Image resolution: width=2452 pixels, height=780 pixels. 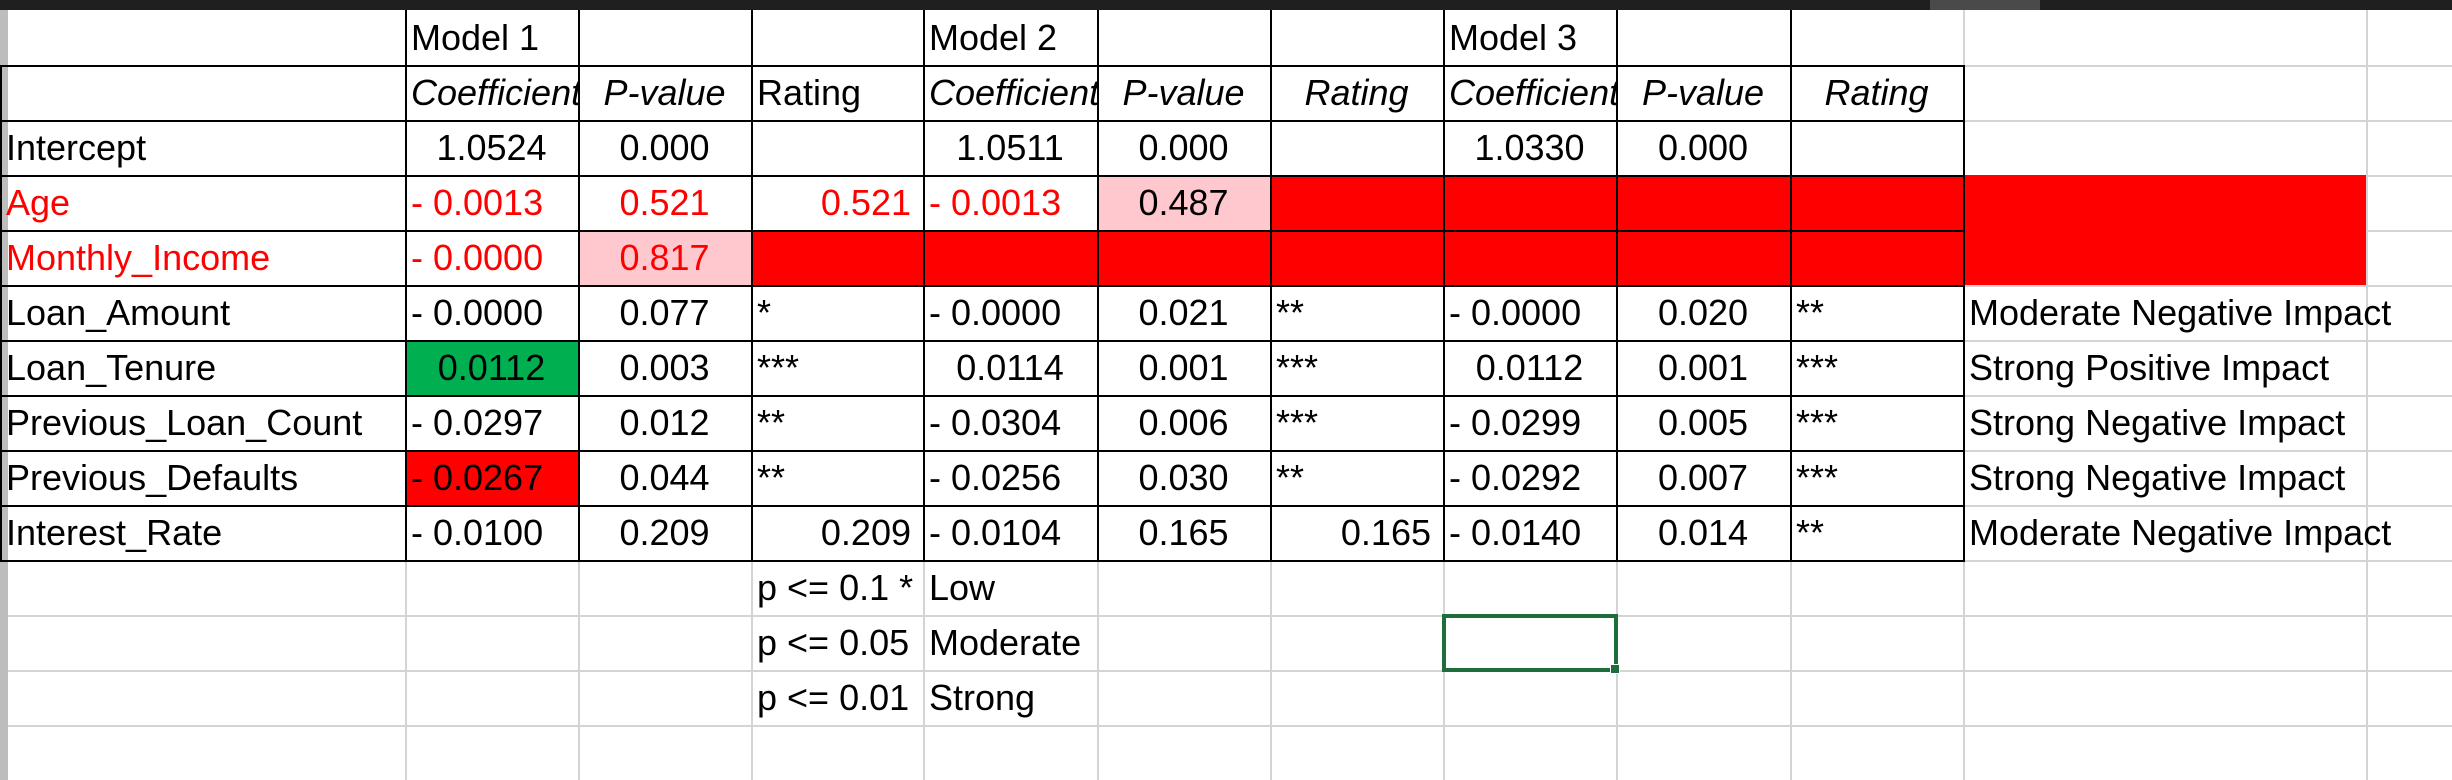 What do you see at coordinates (993, 37) in the screenshot?
I see `model2-header: Model 2` at bounding box center [993, 37].